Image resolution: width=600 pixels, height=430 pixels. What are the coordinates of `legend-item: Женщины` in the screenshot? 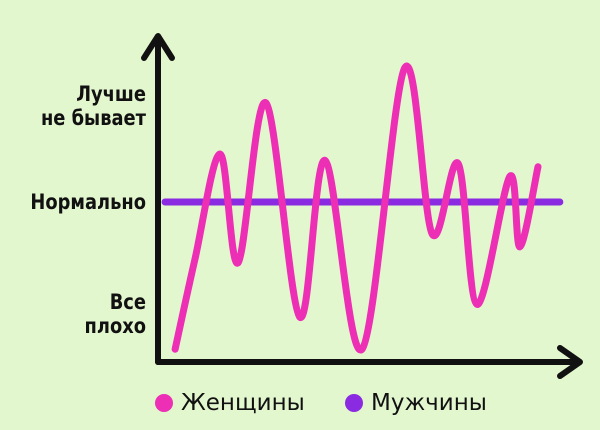 It's located at (230, 403).